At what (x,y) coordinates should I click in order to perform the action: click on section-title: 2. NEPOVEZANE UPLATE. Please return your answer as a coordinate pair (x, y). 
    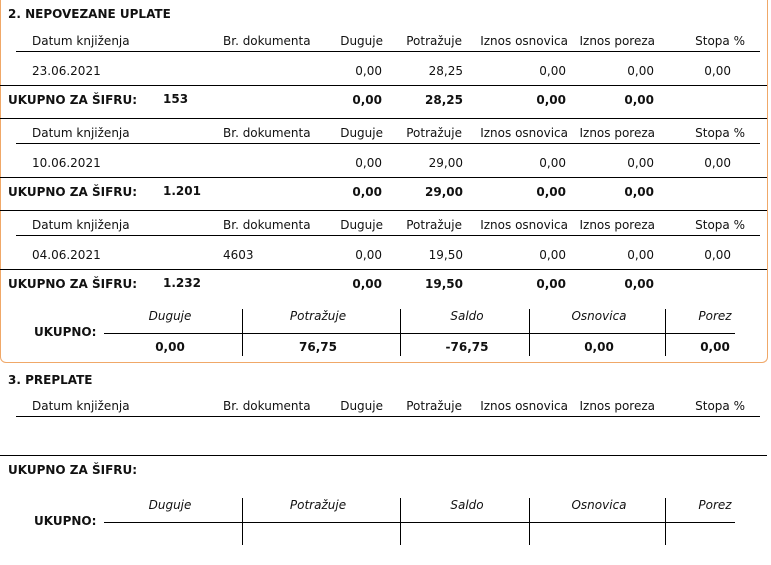
    Looking at the image, I should click on (89, 14).